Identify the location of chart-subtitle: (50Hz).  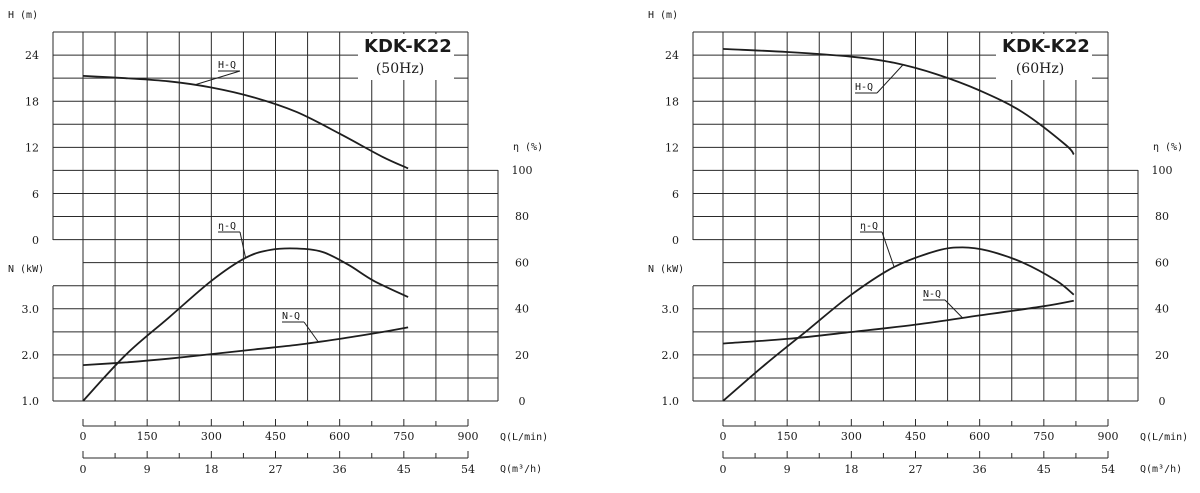
(400, 69).